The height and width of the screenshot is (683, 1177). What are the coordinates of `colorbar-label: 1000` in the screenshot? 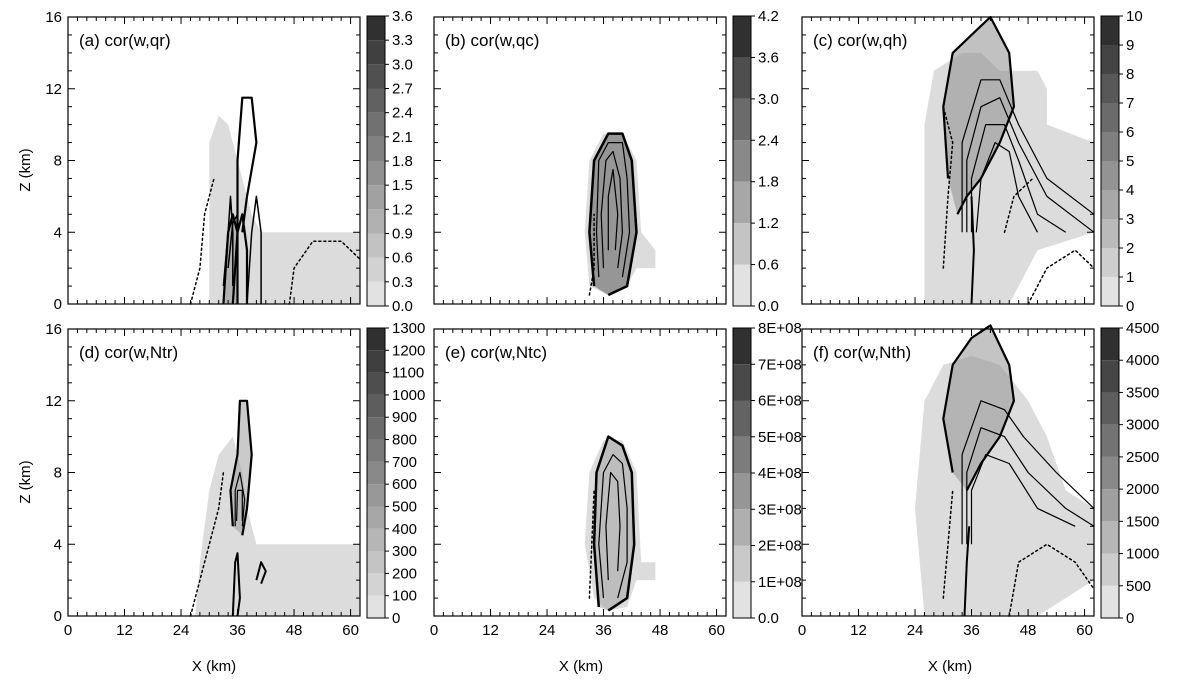 It's located at (408, 395).